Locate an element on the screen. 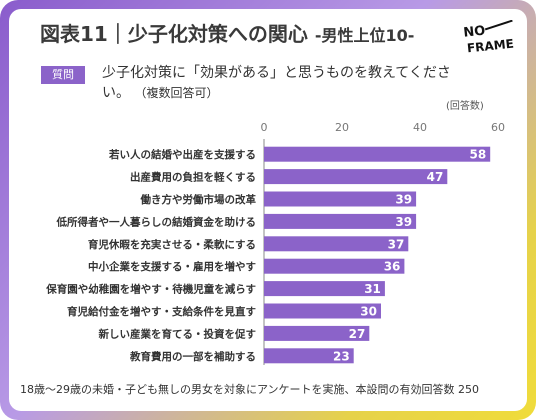 The height and width of the screenshot is (420, 536). category-label: 保育園や幼稚園を増やす・待機児童を減らす is located at coordinates (150, 289).